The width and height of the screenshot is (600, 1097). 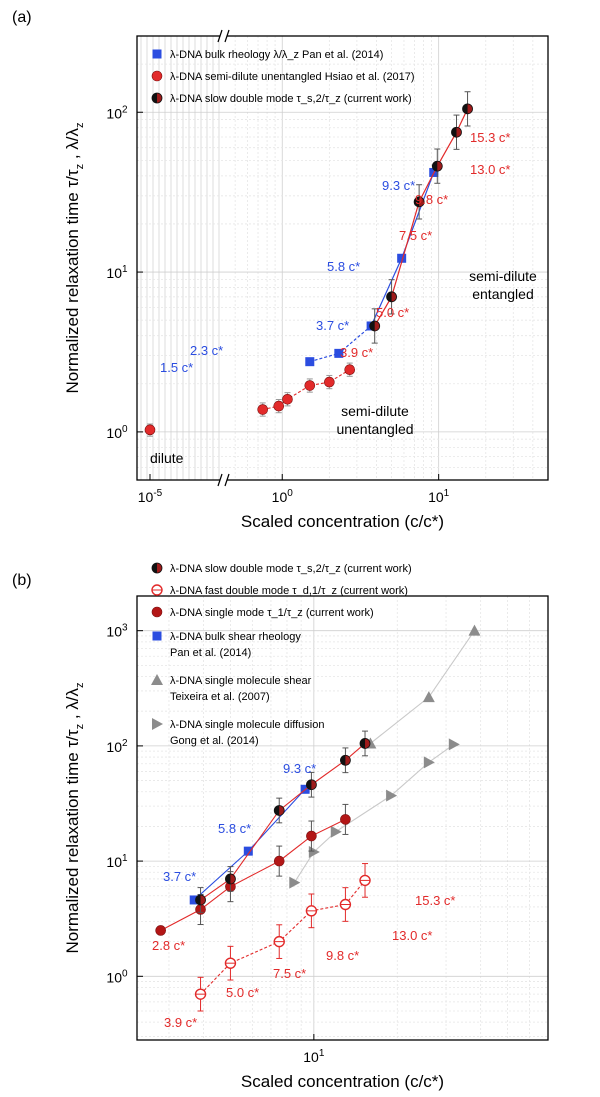 What do you see at coordinates (314, 1056) in the screenshot?
I see `x-tick-label-b: 101` at bounding box center [314, 1056].